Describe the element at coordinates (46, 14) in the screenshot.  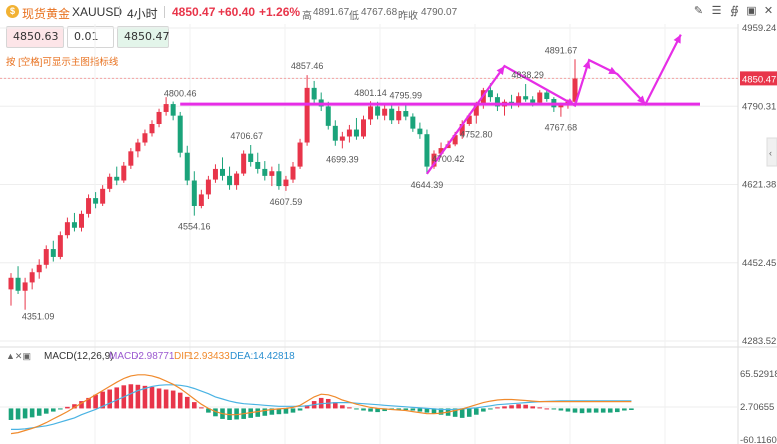
I see `symbol-name-cn: 现货黄金` at that location.